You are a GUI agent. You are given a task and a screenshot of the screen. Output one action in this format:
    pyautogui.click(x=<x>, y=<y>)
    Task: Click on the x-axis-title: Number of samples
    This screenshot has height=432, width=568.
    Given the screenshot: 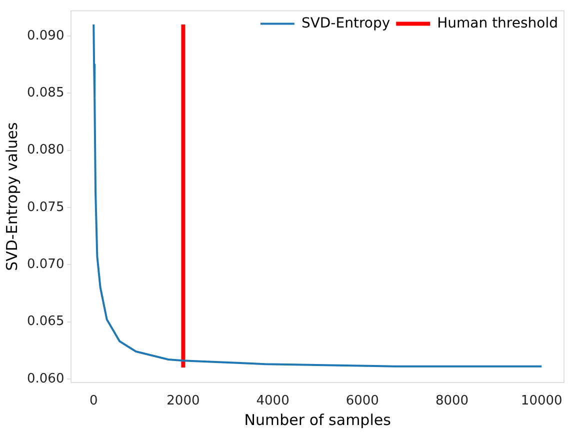 What is the action you would take?
    pyautogui.click(x=318, y=419)
    